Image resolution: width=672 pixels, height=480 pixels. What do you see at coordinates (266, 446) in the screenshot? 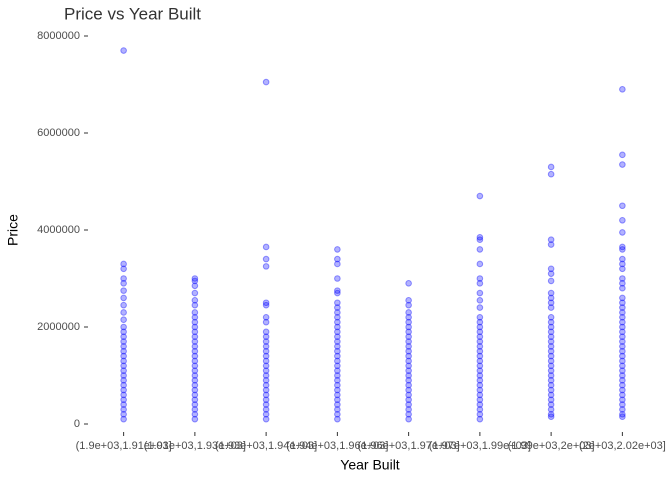
I see `x-tick-label: (1.93e+03,1.94e+03]` at bounding box center [266, 446].